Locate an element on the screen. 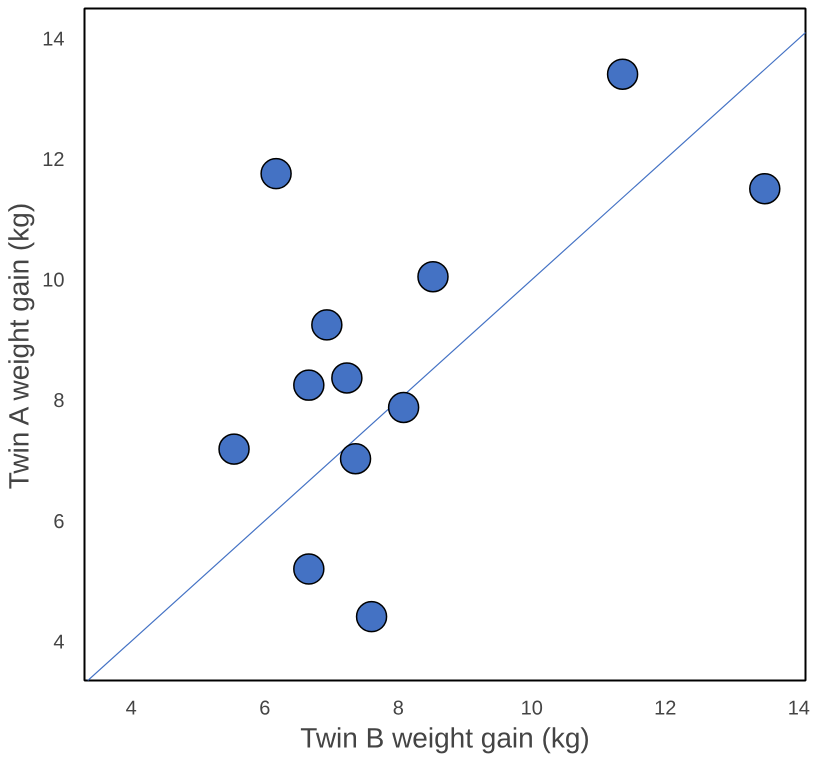  x-tick-label: 6 is located at coordinates (264, 709).